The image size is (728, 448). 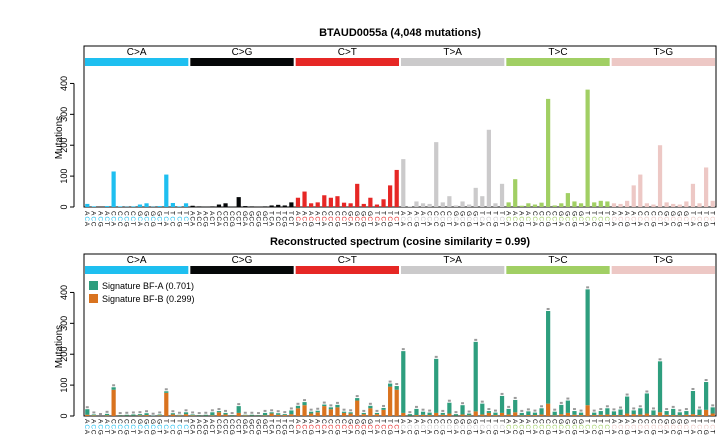 I want to click on context-label: CCT, so click(x=448, y=426).